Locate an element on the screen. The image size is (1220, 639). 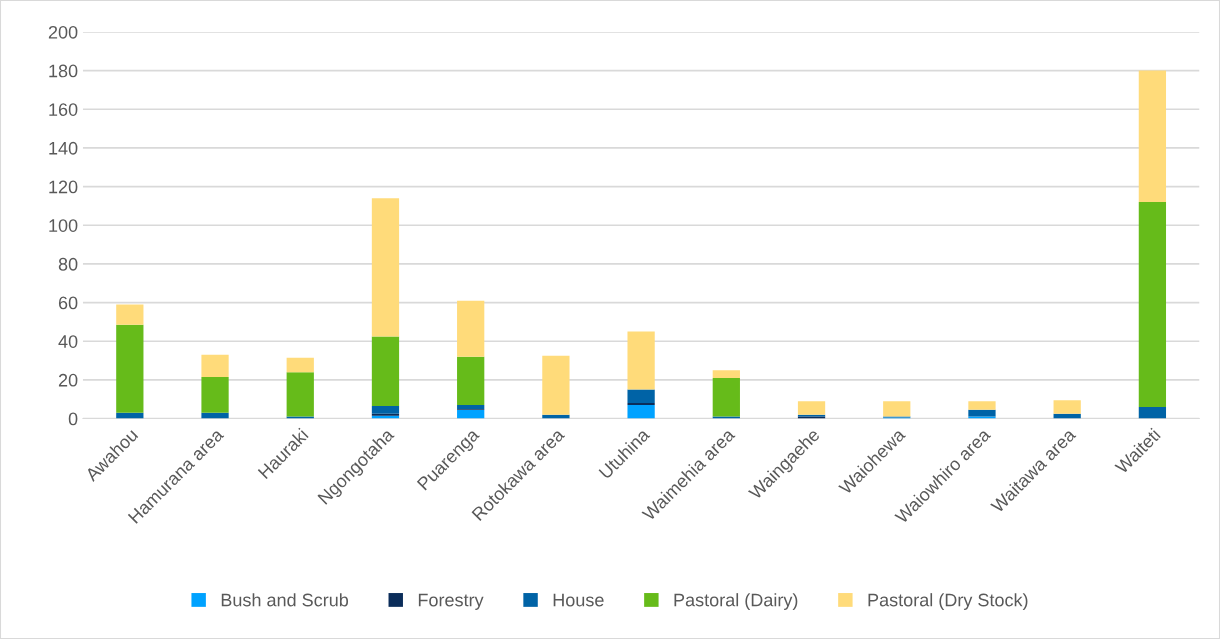
legend-label: Bush and Scrub is located at coordinates (285, 600).